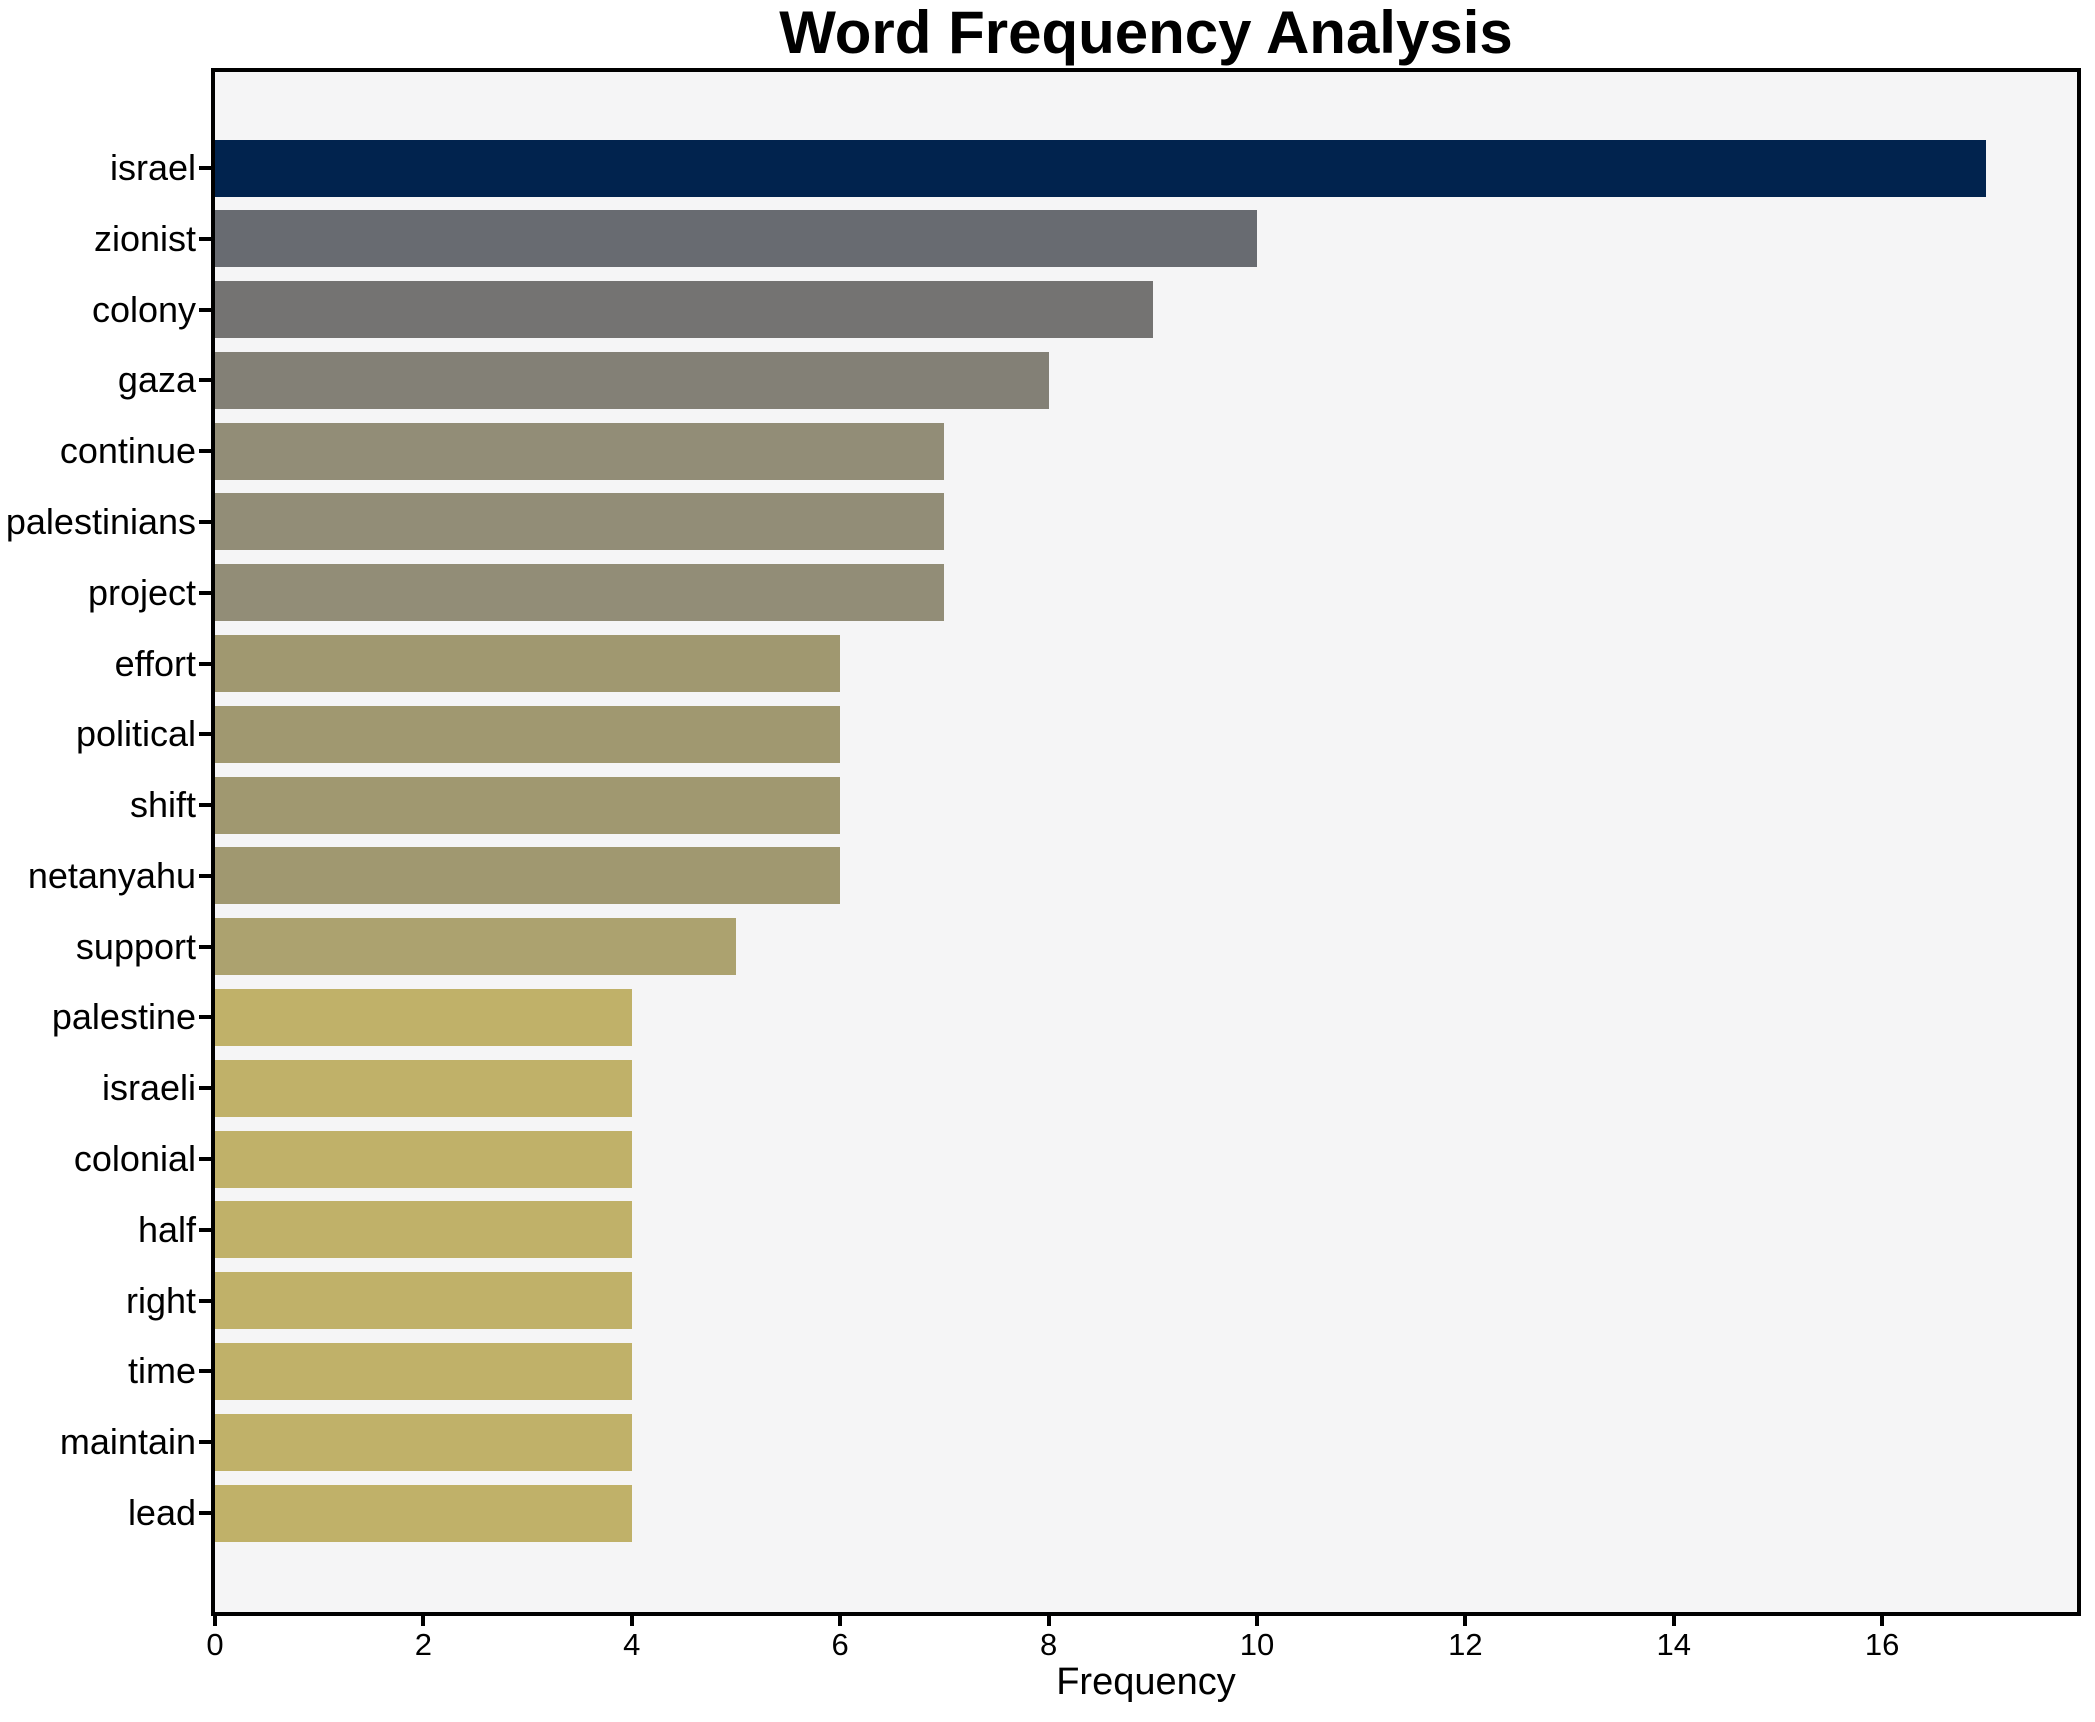 Image resolution: width=2095 pixels, height=1722 pixels. What do you see at coordinates (205, 875) in the screenshot?
I see `y-tick-mark-netanyahu` at bounding box center [205, 875].